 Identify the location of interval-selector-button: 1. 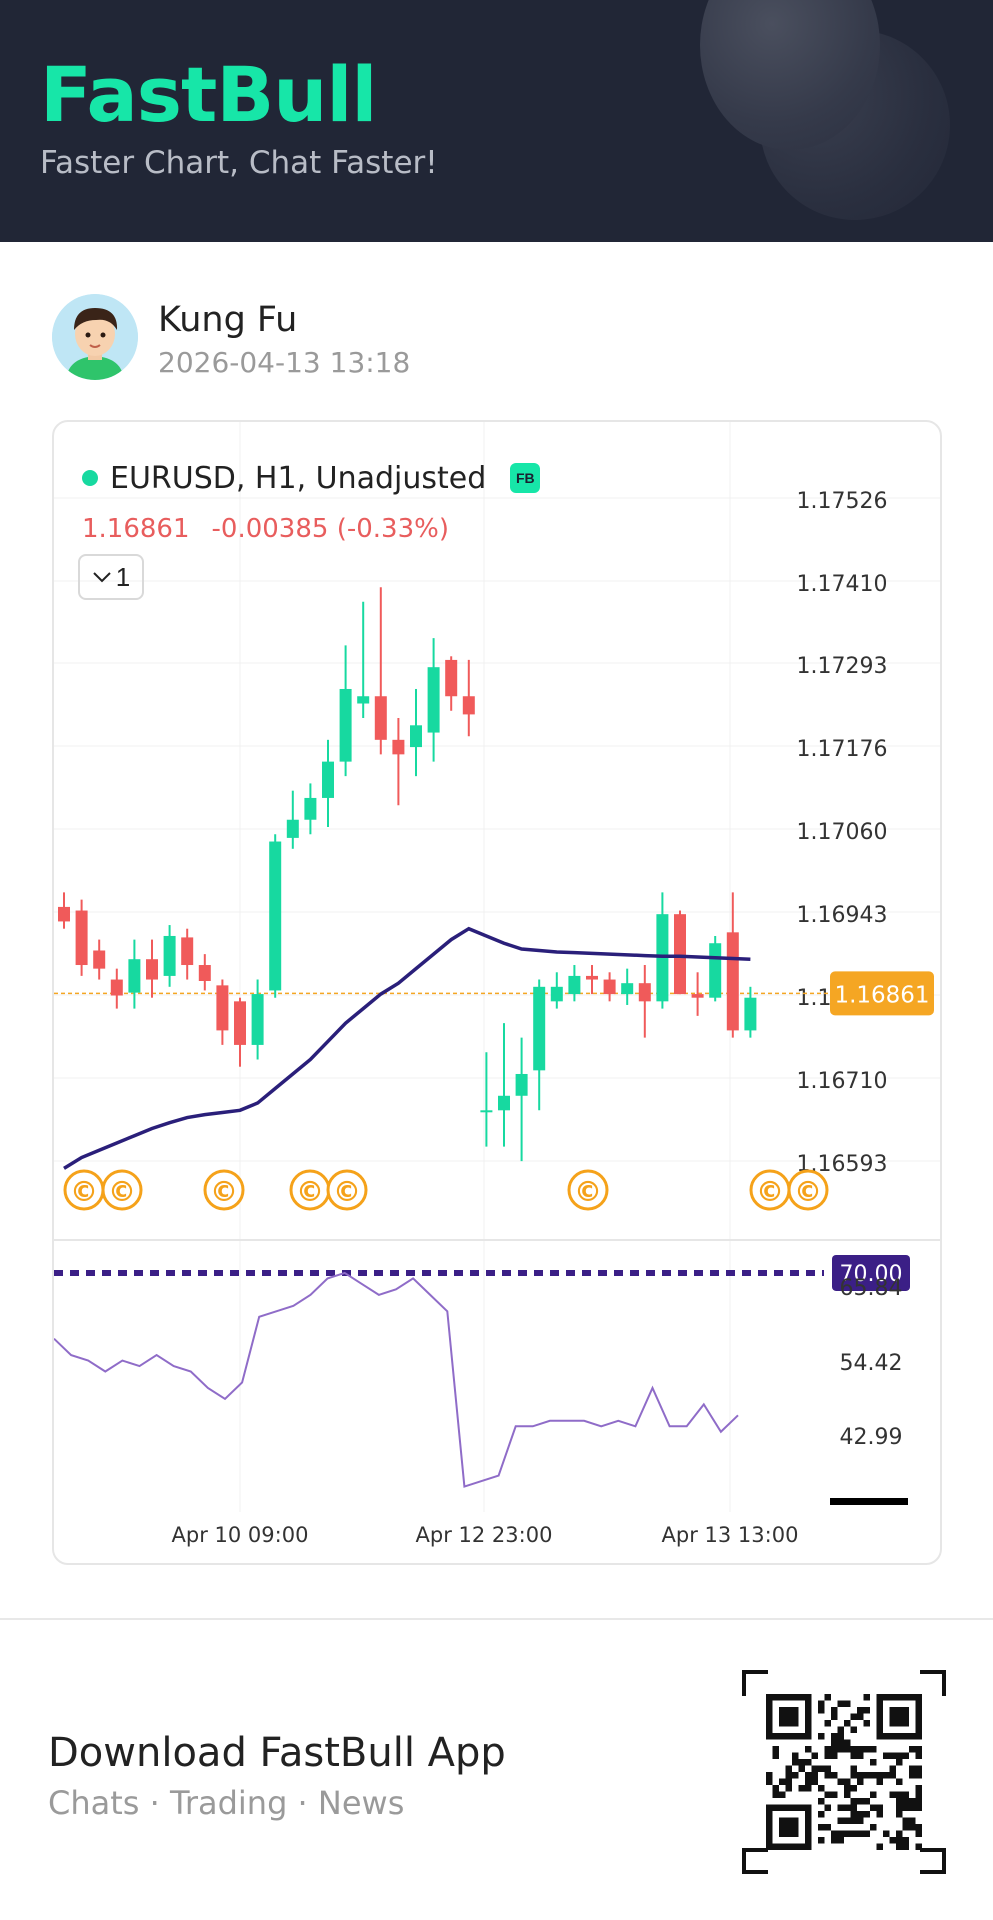
(111, 577).